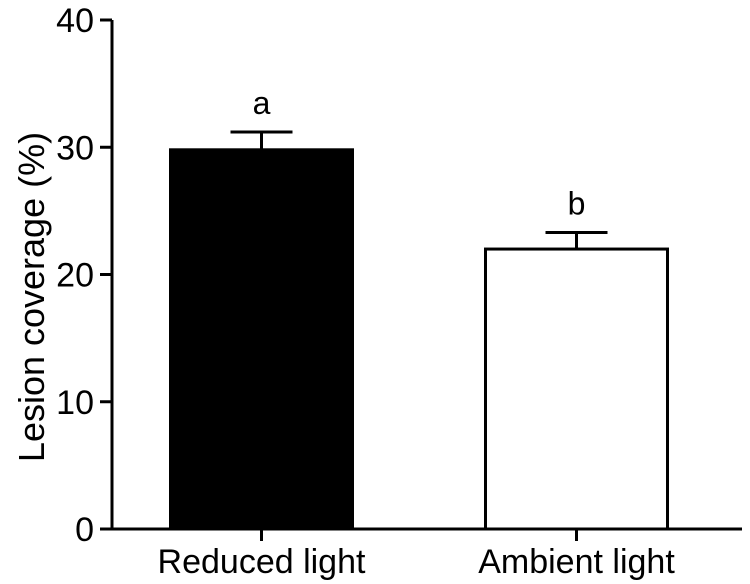 The image size is (750, 584). What do you see at coordinates (84, 530) in the screenshot?
I see `y-tick-label: 0` at bounding box center [84, 530].